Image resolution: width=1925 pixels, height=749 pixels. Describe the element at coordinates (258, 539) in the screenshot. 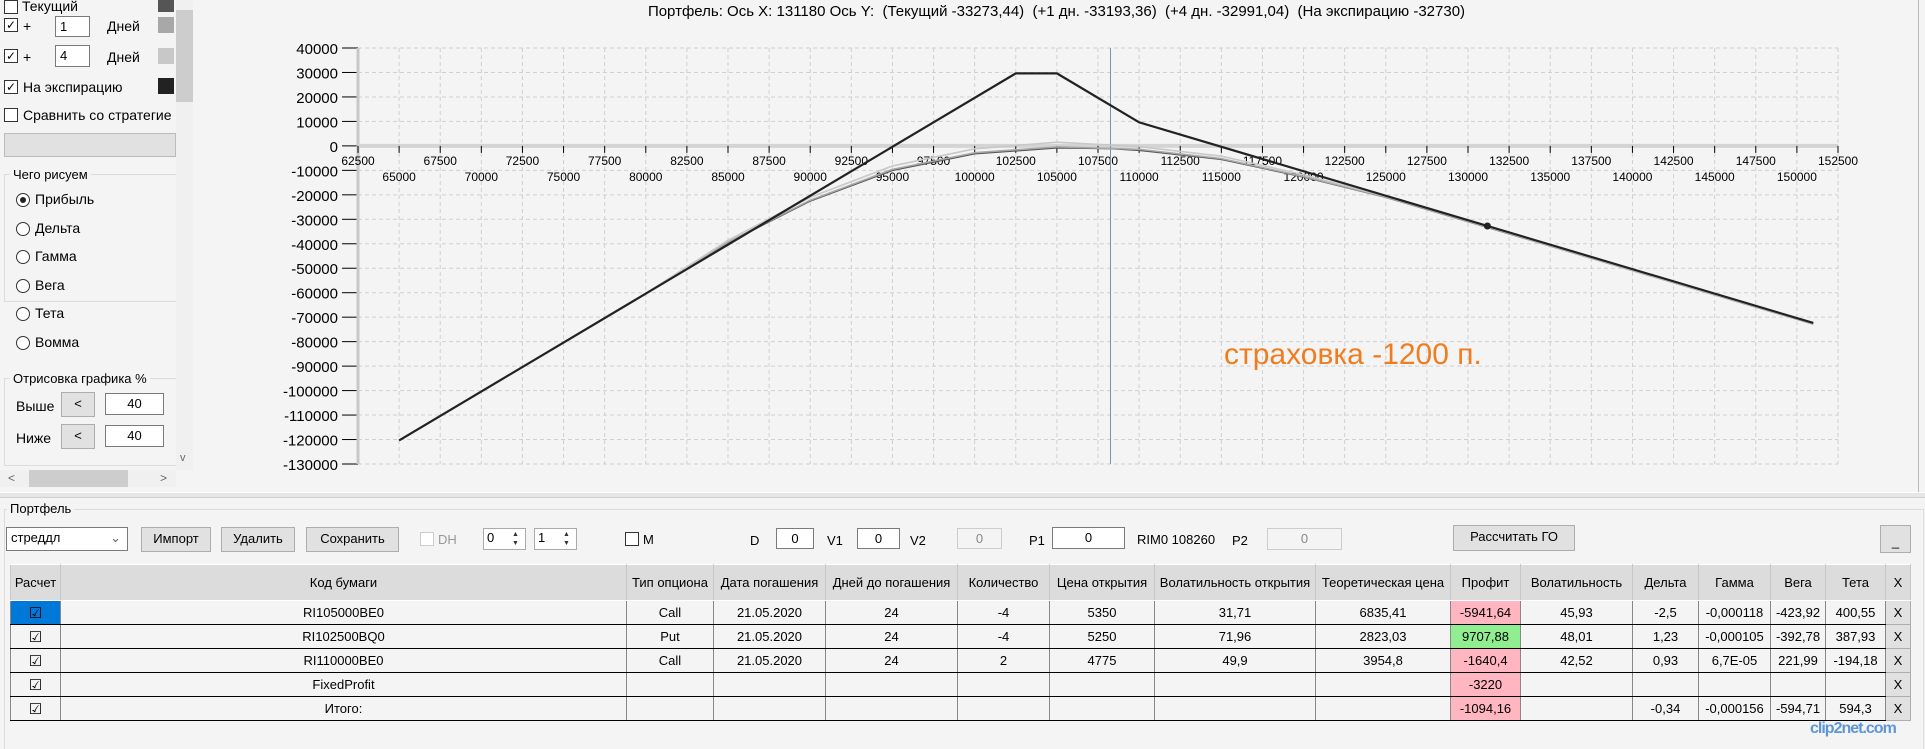

I see `delete-button: Удалить` at that location.